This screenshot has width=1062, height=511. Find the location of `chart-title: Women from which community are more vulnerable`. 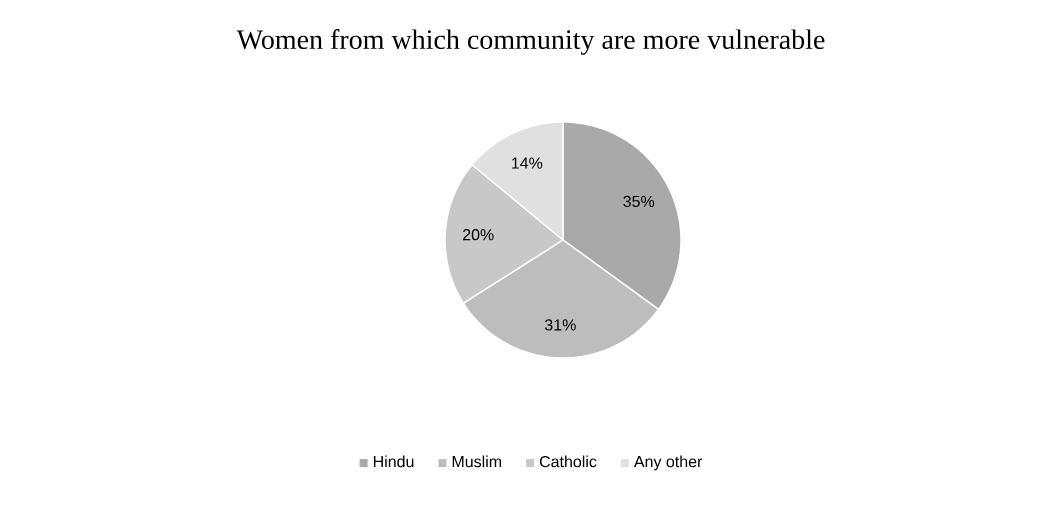

chart-title: Women from which community are more vulnerable is located at coordinates (530, 42).